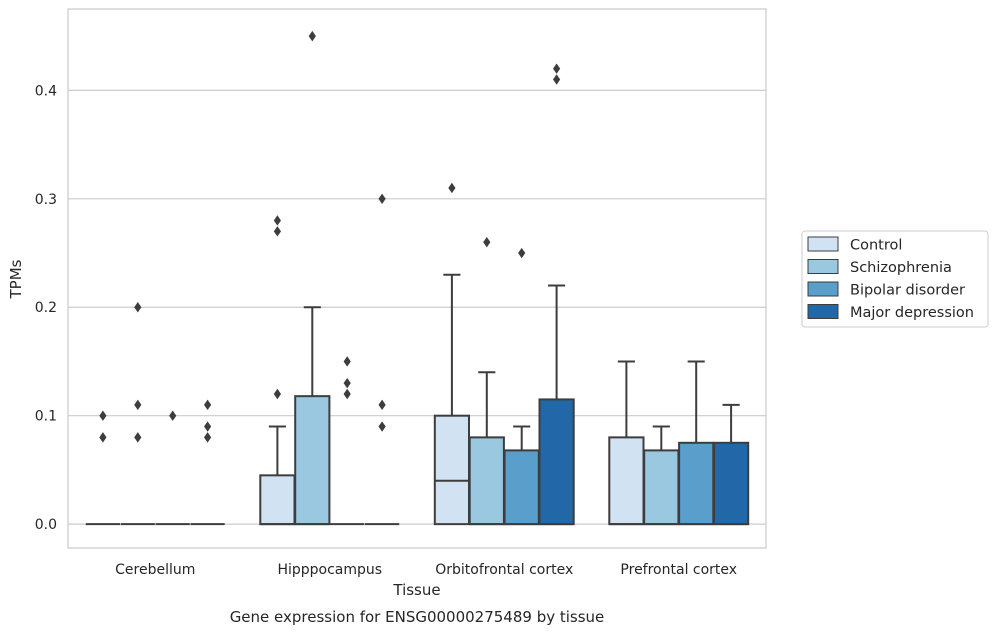 The height and width of the screenshot is (634, 997). What do you see at coordinates (46, 525) in the screenshot?
I see `y-tick-label: 0.0` at bounding box center [46, 525].